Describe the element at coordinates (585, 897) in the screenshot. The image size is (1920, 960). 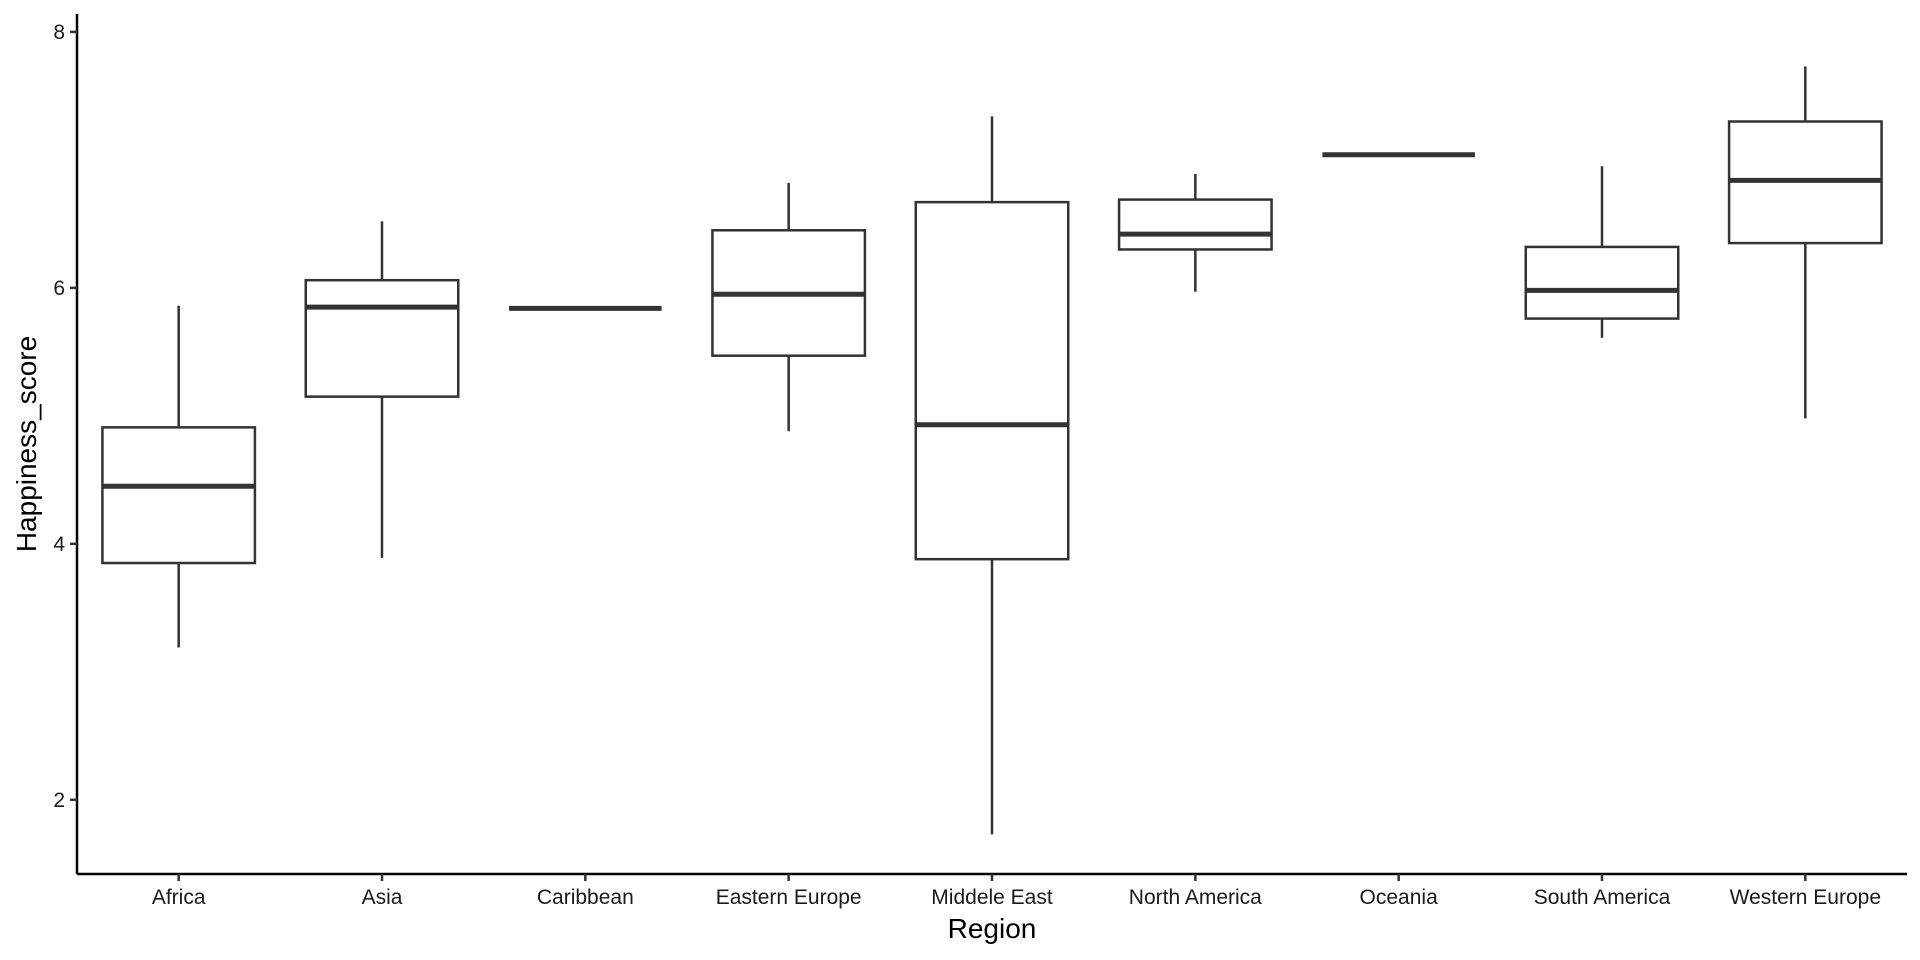
I see `x-tick-label: Caribbean` at that location.